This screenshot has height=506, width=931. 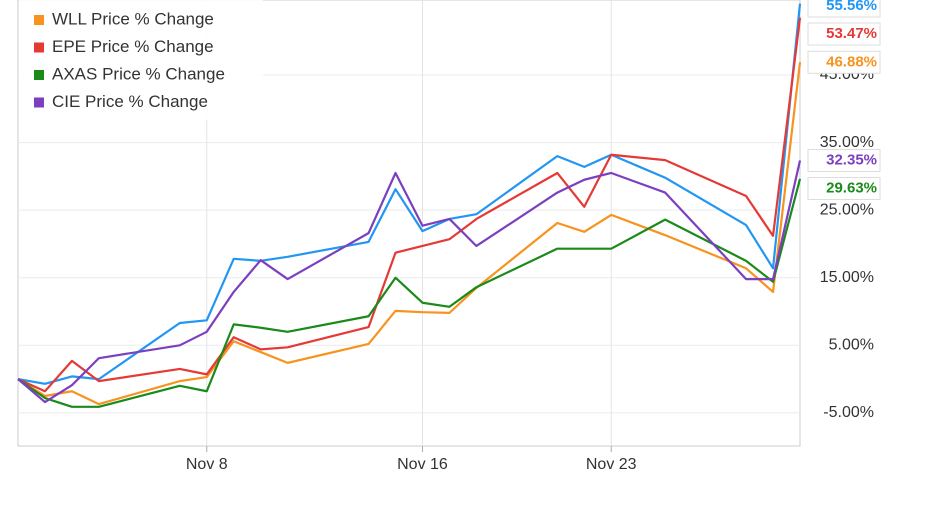 What do you see at coordinates (138, 73) in the screenshot?
I see `legend-label: AXAS Price % Change` at bounding box center [138, 73].